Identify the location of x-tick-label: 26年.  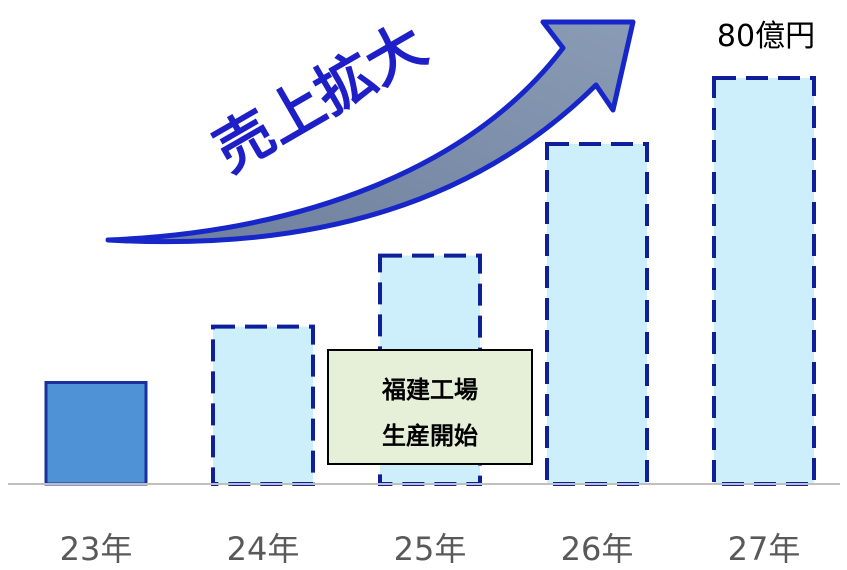
(597, 549).